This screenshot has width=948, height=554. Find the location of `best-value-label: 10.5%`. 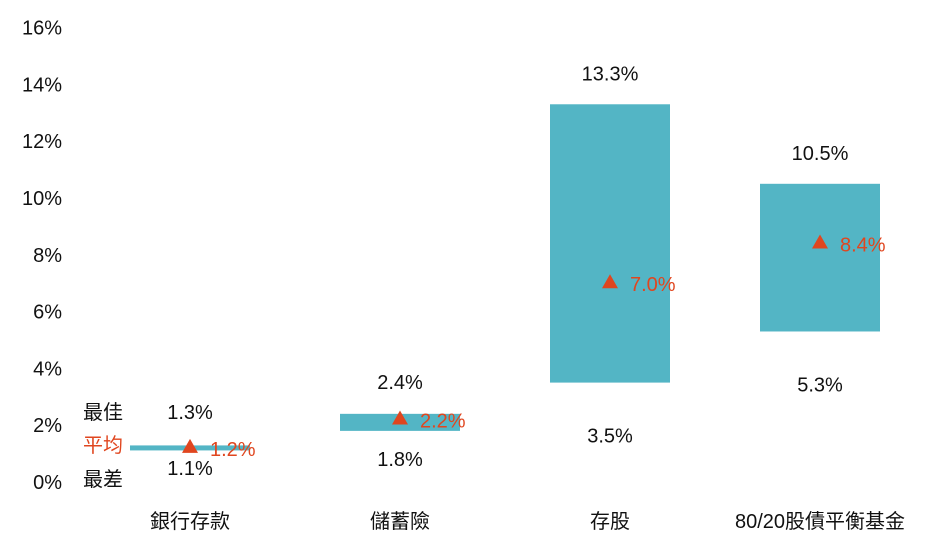

best-value-label: 10.5% is located at coordinates (820, 154).